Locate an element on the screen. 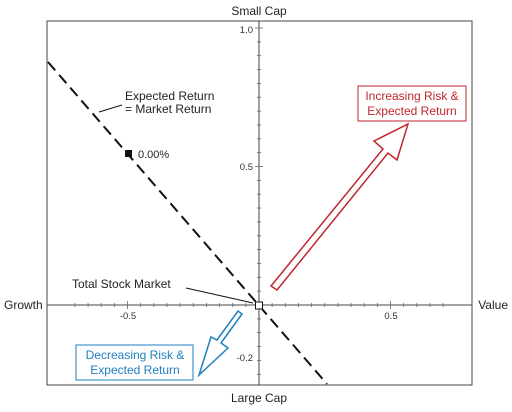 The width and height of the screenshot is (512, 412). increasing-risk-line1: Increasing Risk & is located at coordinates (411, 96).